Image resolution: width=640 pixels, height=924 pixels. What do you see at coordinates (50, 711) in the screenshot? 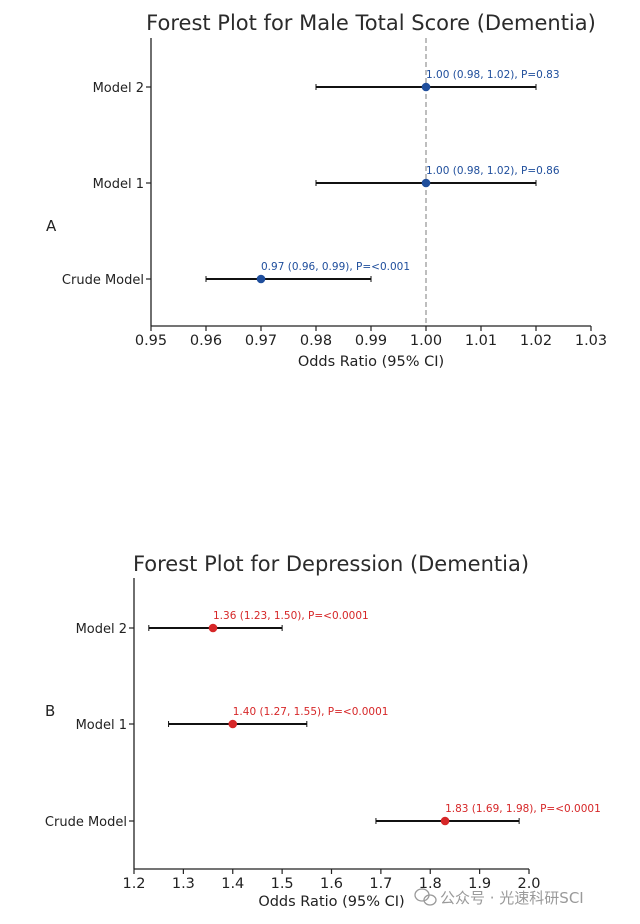
I see `panel-letter: B` at bounding box center [50, 711].